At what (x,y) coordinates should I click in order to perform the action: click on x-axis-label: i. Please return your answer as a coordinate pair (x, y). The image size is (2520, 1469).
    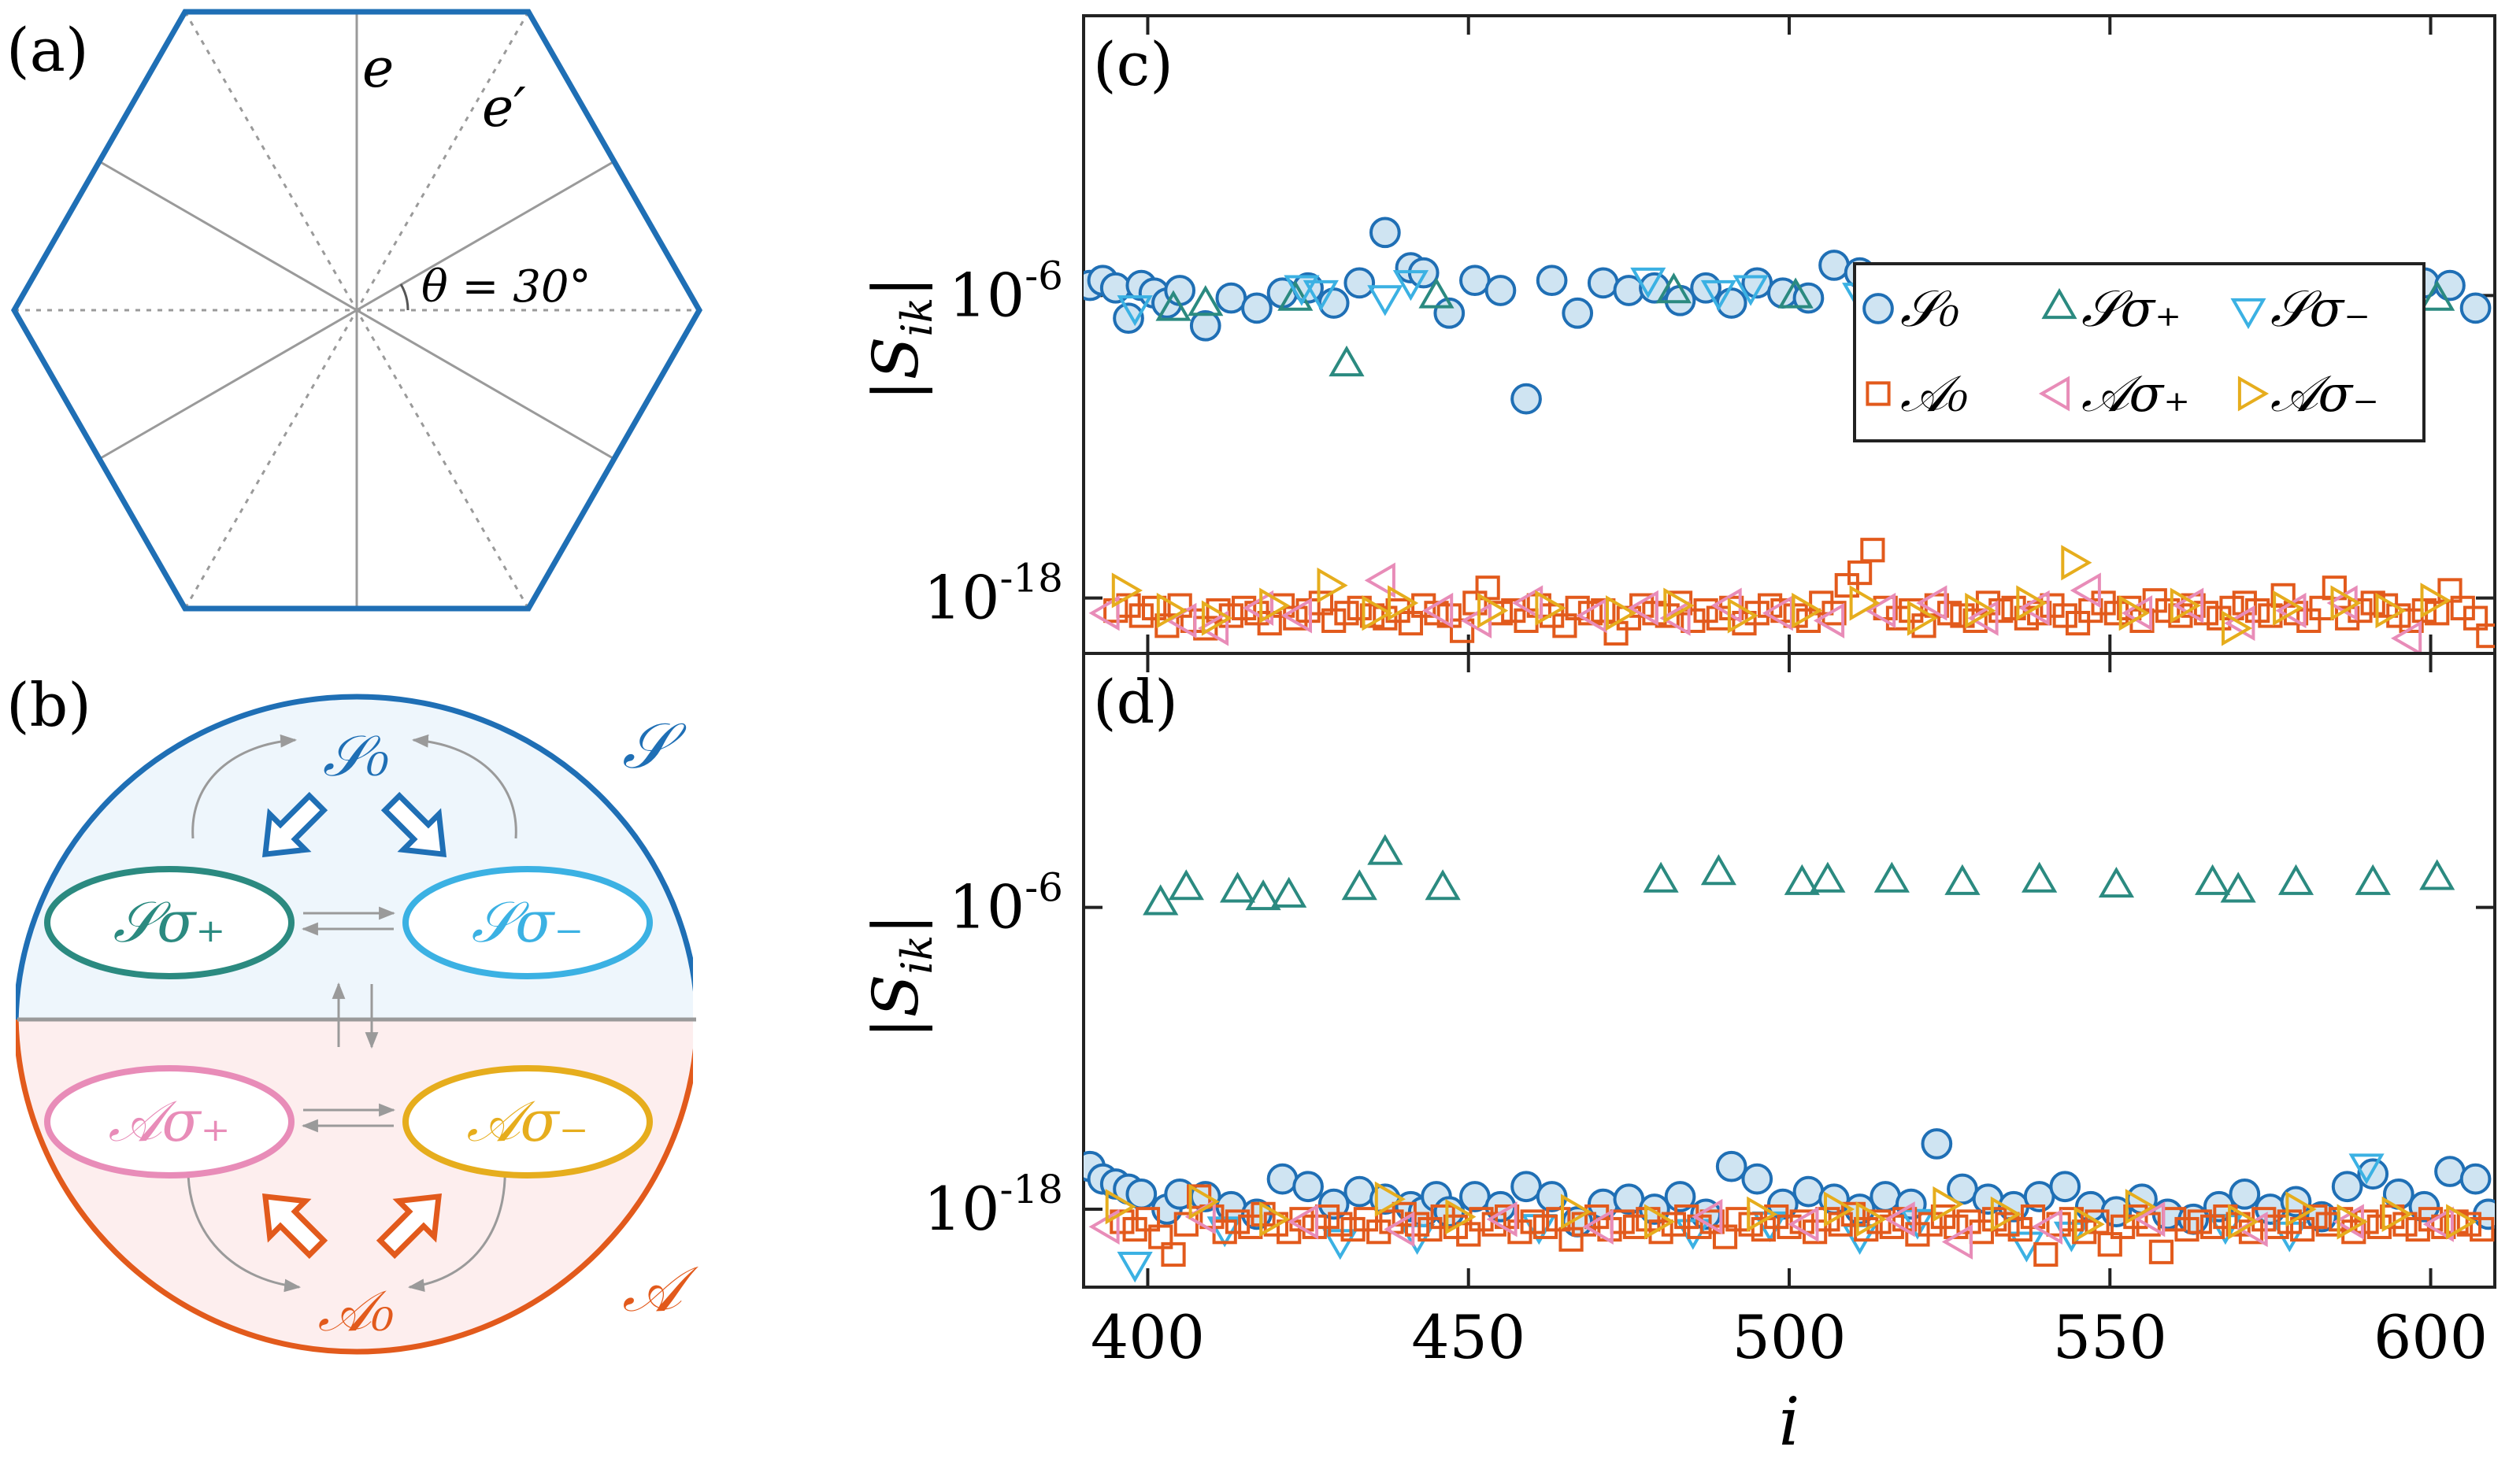
    Looking at the image, I should click on (1789, 1421).